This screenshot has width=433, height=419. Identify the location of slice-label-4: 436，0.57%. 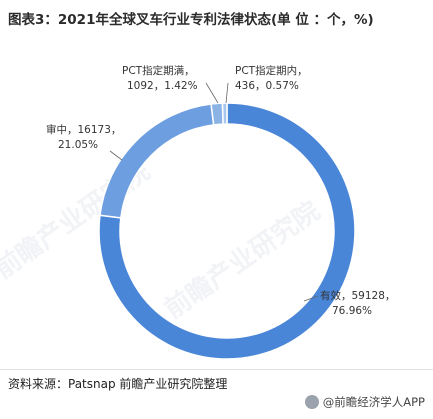
(267, 86).